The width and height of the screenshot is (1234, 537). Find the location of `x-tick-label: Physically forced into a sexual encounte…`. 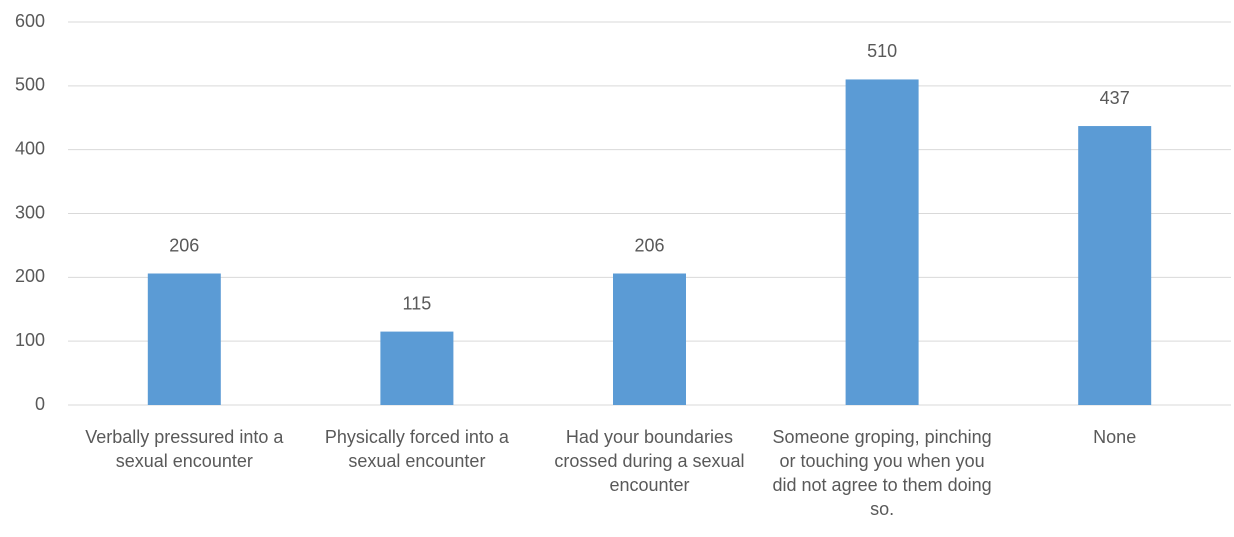

x-tick-label: Physically forced into a sexual encounte… is located at coordinates (416, 449).